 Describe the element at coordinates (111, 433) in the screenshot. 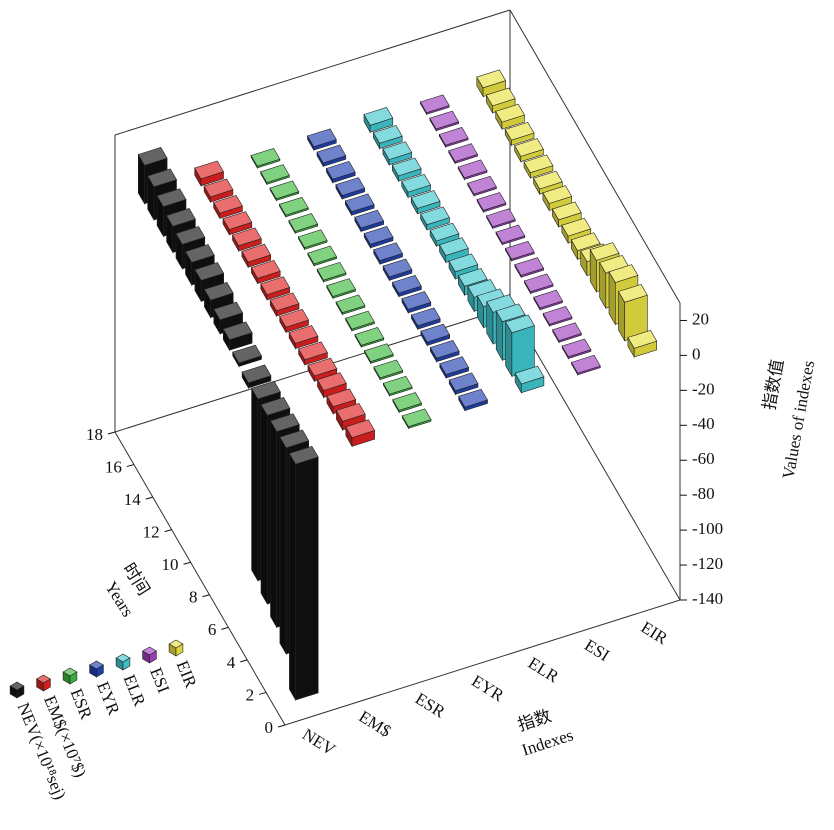

I see `x-tick` at that location.